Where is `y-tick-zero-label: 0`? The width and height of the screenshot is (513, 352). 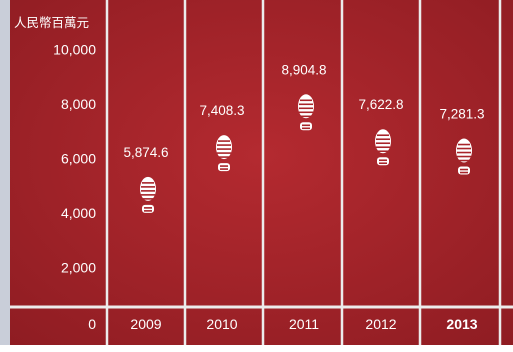
y-tick-zero-label: 0 is located at coordinates (92, 324).